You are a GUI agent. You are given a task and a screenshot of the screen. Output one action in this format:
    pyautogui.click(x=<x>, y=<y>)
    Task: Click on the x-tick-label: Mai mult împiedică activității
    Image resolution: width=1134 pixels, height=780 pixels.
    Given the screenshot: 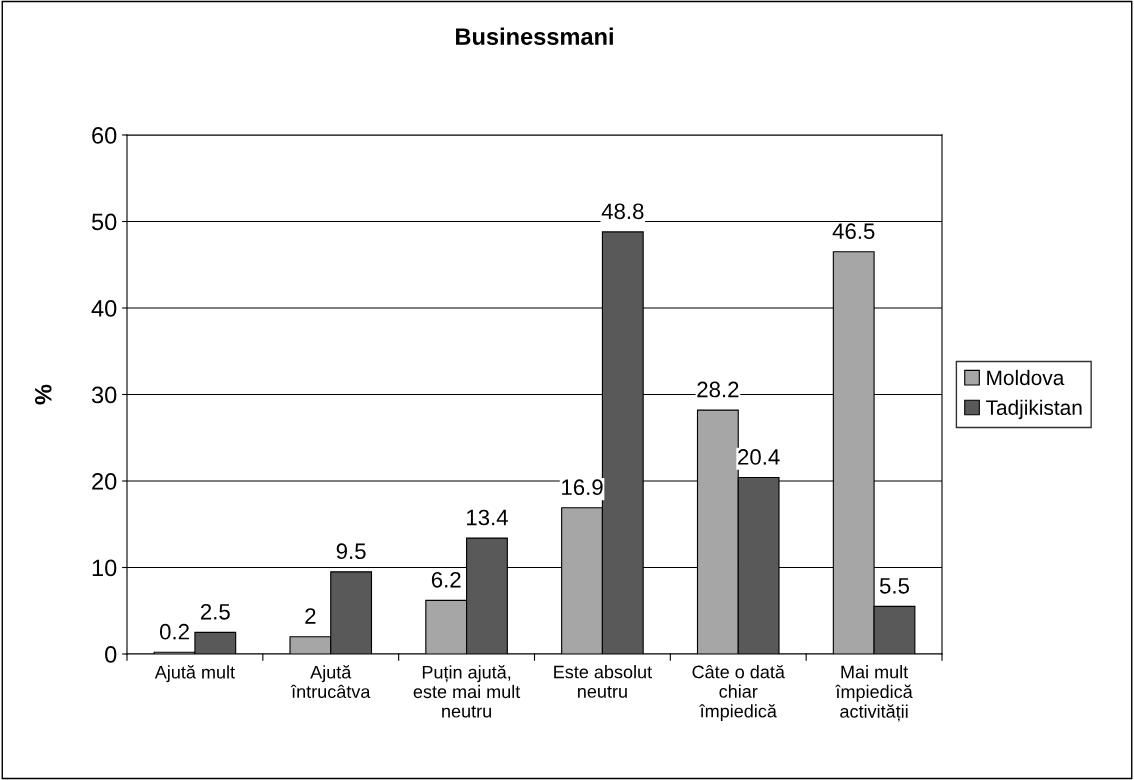 What is the action you would take?
    pyautogui.click(x=874, y=693)
    